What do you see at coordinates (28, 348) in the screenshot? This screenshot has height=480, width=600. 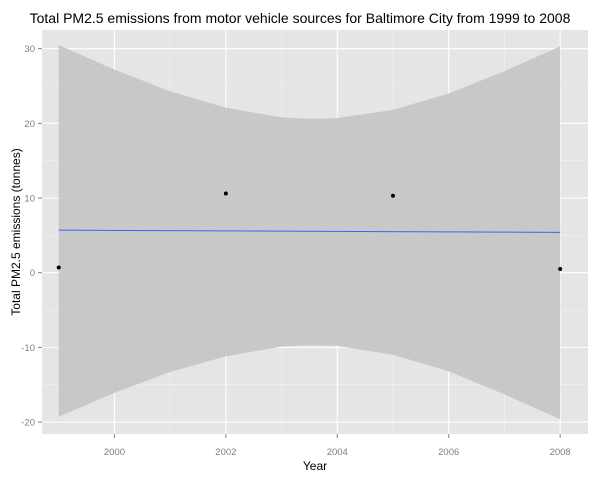 I see `y-tick-label: -10` at bounding box center [28, 348].